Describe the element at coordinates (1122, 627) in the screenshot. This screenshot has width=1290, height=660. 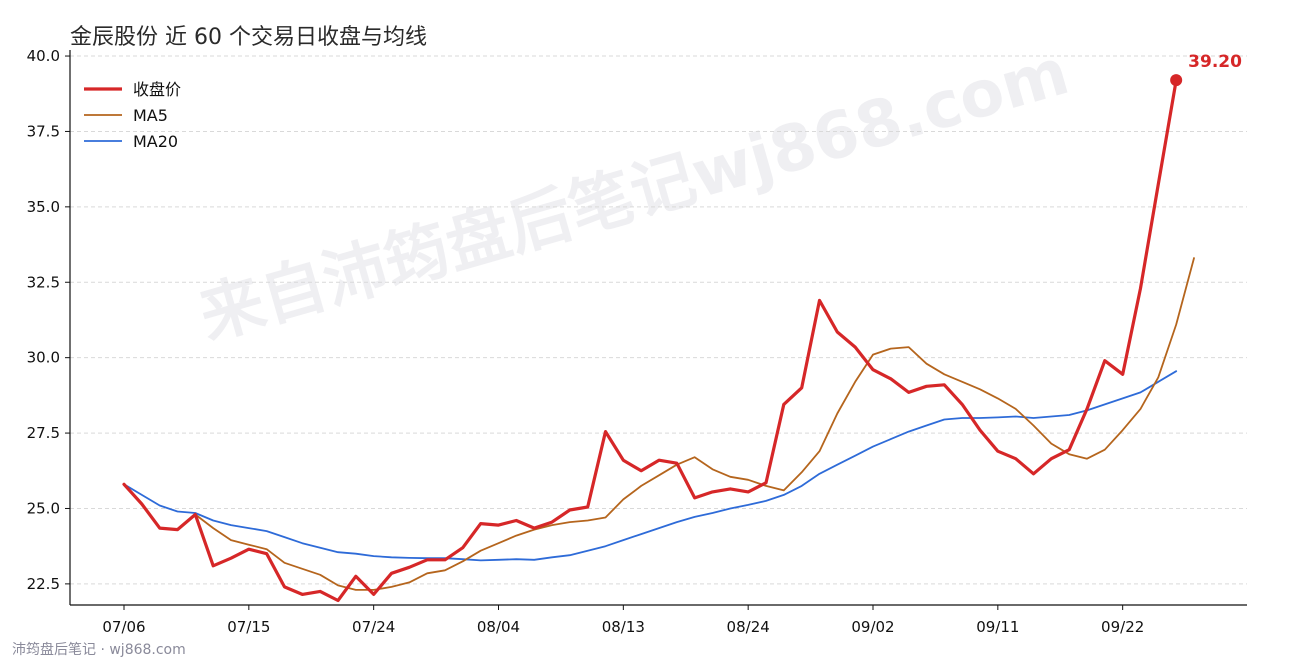
I see `x-tick-label: 09/22` at that location.